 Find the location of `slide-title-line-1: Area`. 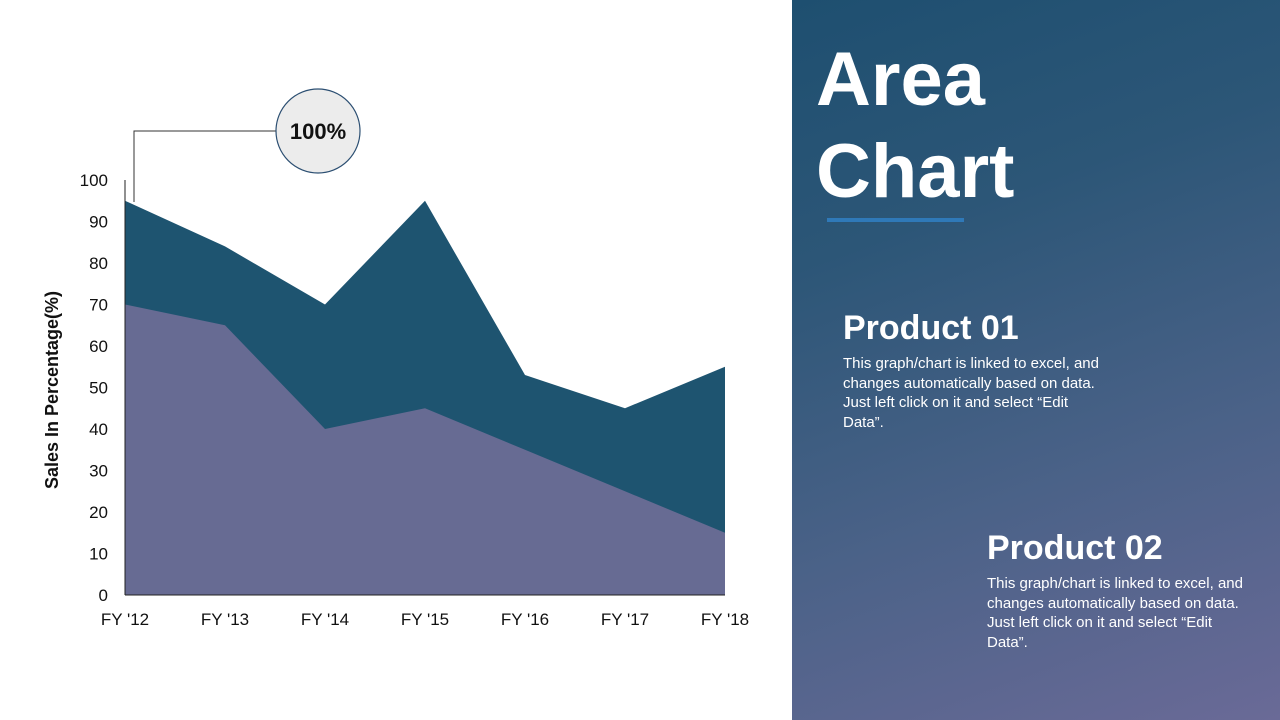

slide-title-line-1: Area is located at coordinates (900, 79).